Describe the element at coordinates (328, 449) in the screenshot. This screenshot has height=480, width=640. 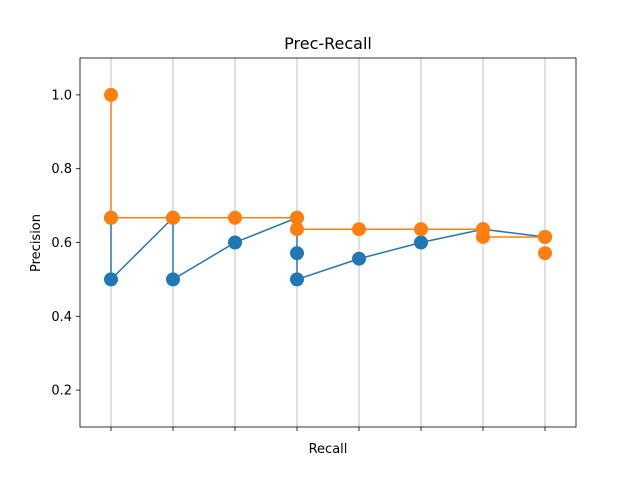
I see `x-axis-label: Recall` at that location.